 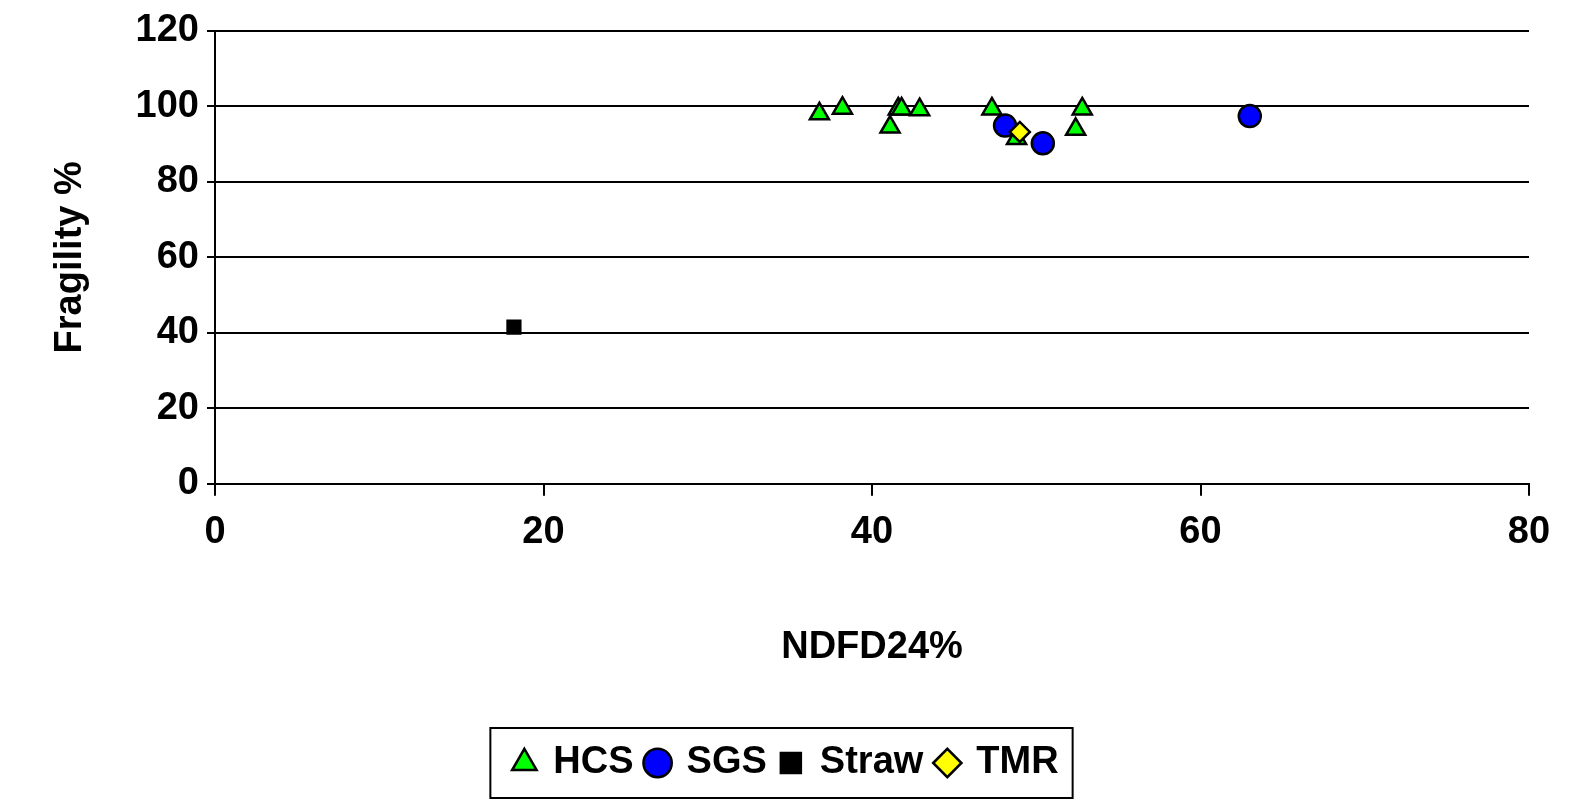 What do you see at coordinates (215, 530) in the screenshot?
I see `x-tick-label: 0` at bounding box center [215, 530].